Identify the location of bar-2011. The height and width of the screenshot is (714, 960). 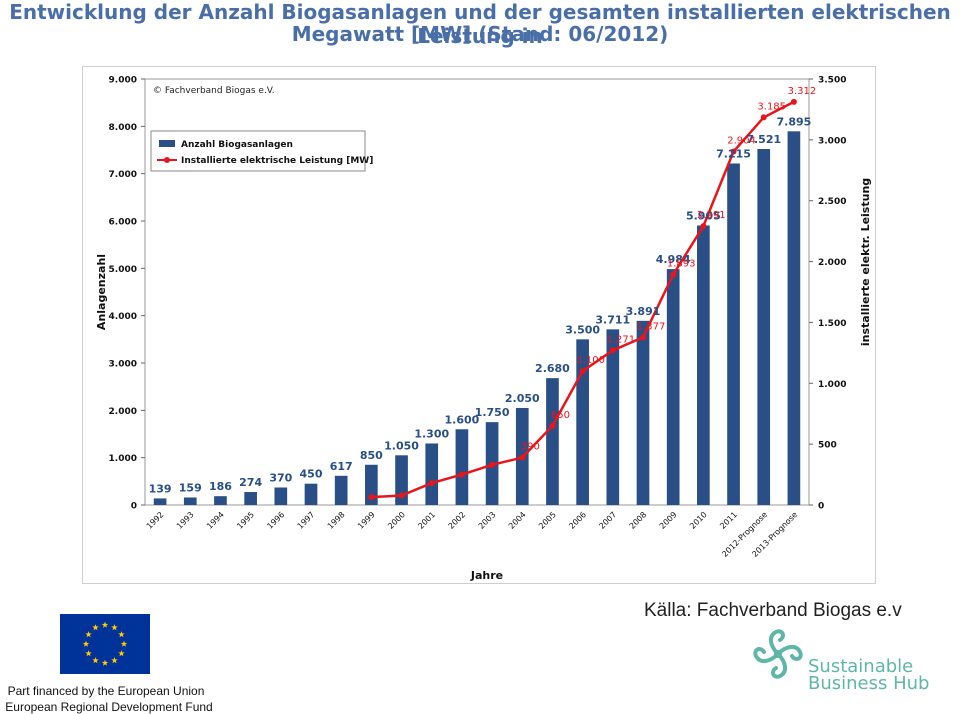
(733, 334).